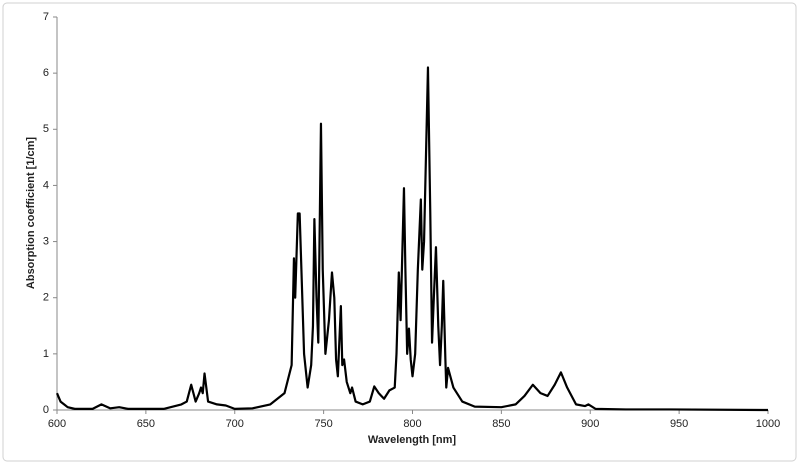 The width and height of the screenshot is (800, 465). Describe the element at coordinates (57, 424) in the screenshot. I see `x-tick-label: 600` at that location.